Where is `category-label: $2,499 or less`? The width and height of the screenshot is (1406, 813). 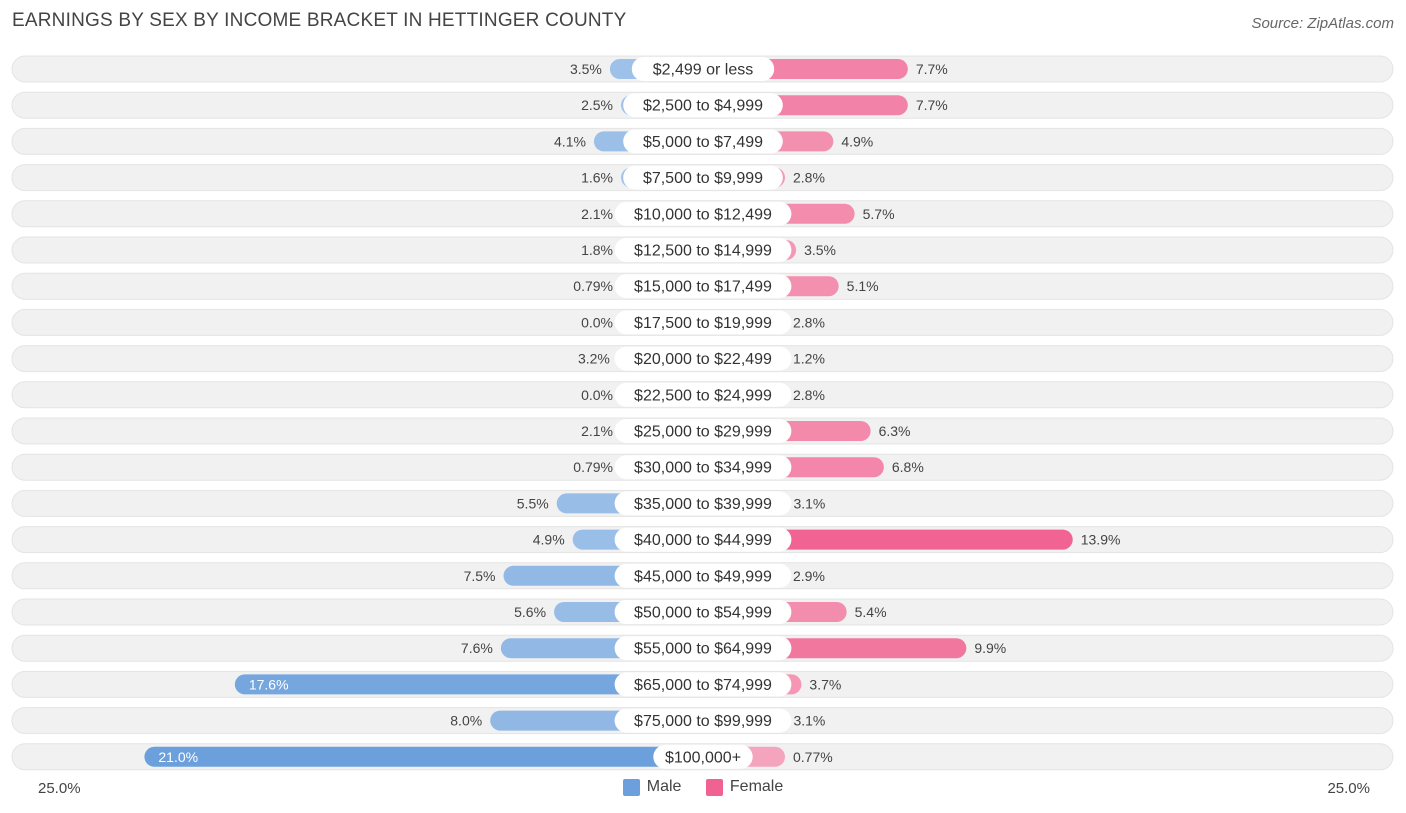 category-label: $2,499 or less is located at coordinates (703, 70).